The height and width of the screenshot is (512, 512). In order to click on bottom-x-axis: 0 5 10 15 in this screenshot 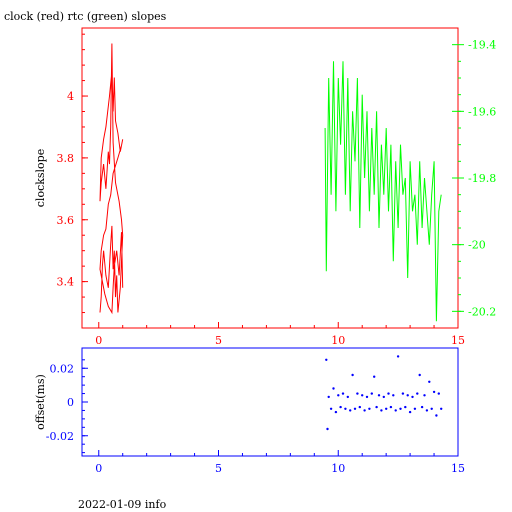, I will do `click(280, 462)`.